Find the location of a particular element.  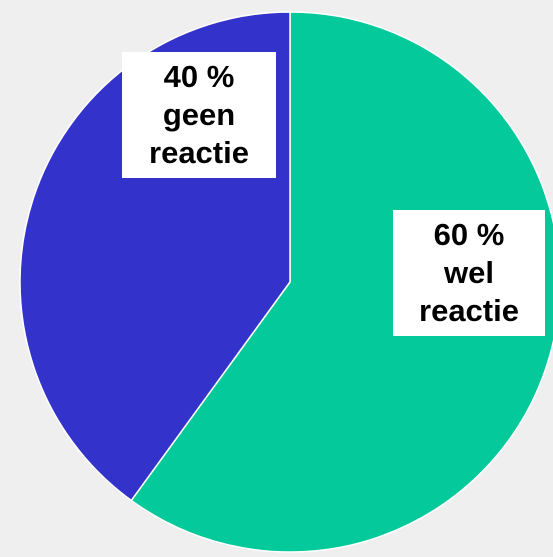

value-label: 60 % is located at coordinates (469, 234).